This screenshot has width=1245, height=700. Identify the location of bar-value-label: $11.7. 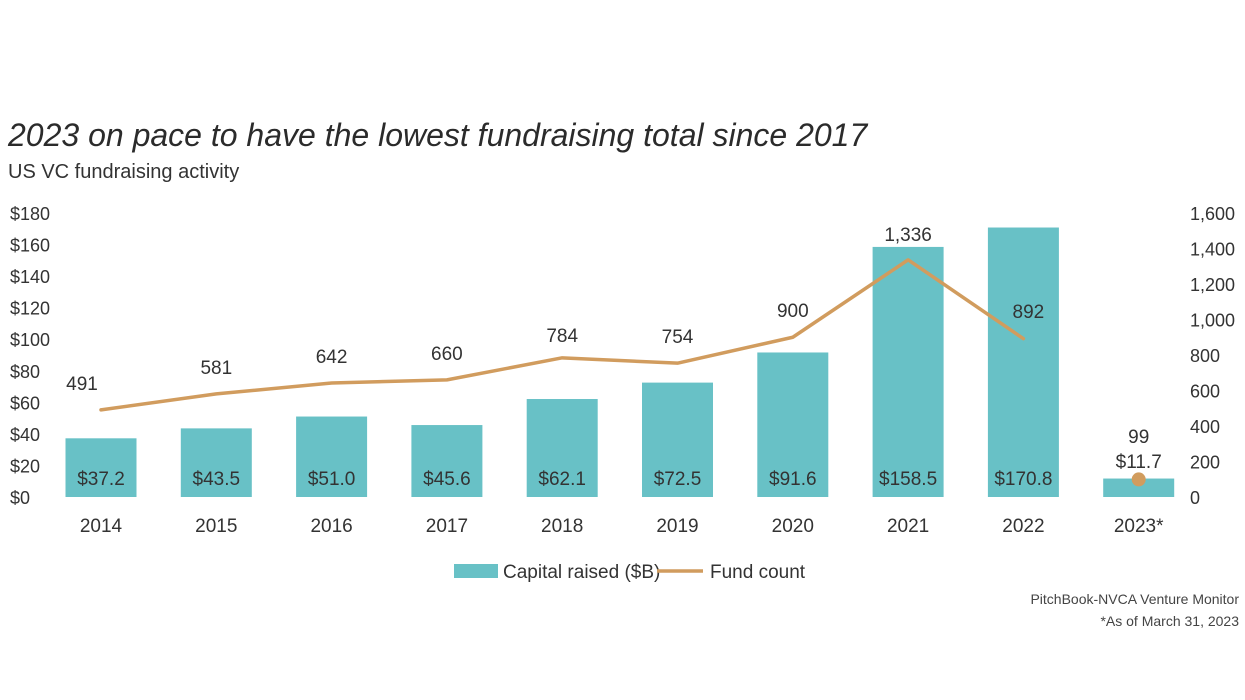
(1139, 462).